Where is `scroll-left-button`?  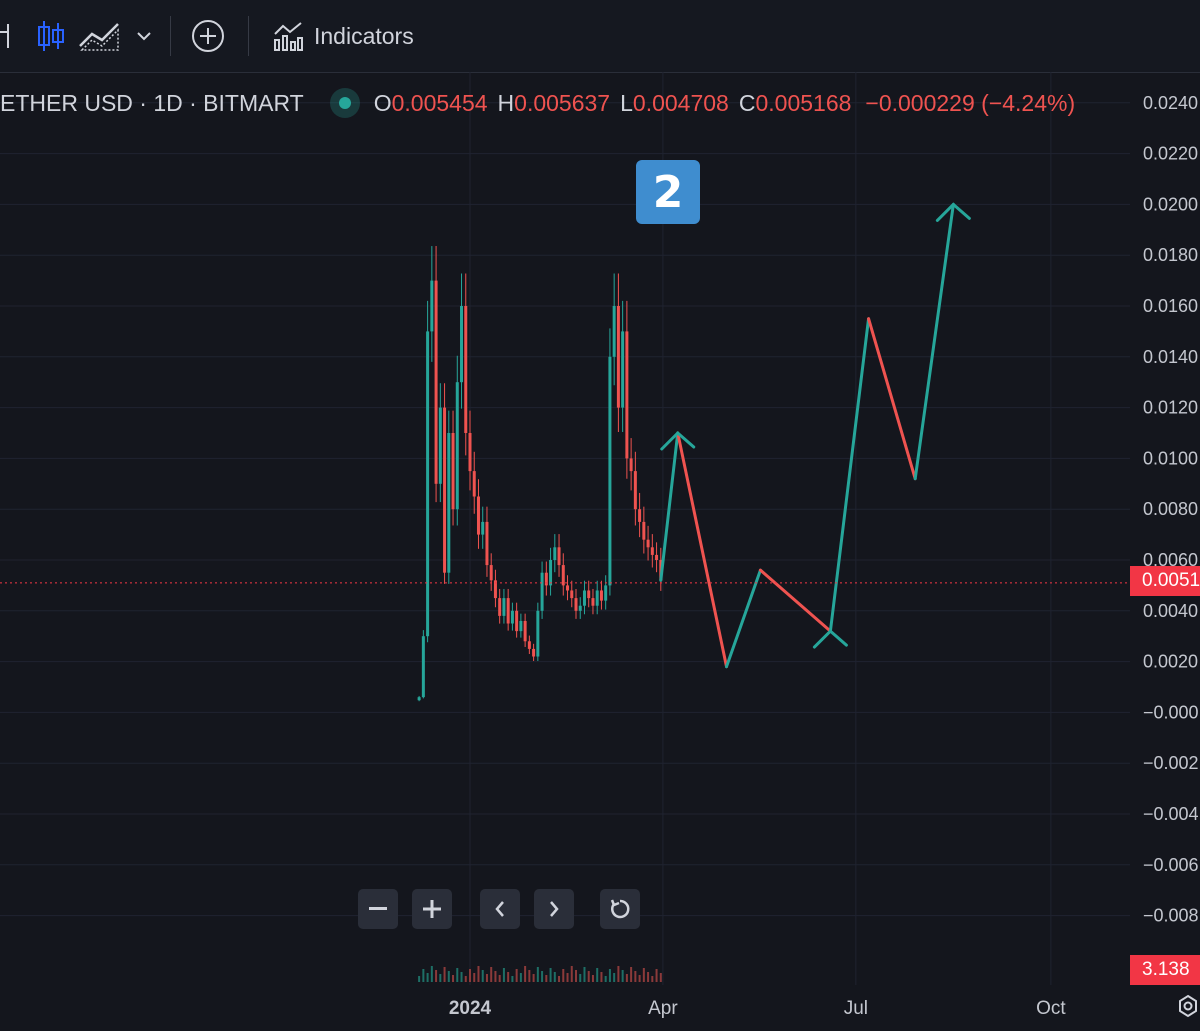
scroll-left-button is located at coordinates (500, 909).